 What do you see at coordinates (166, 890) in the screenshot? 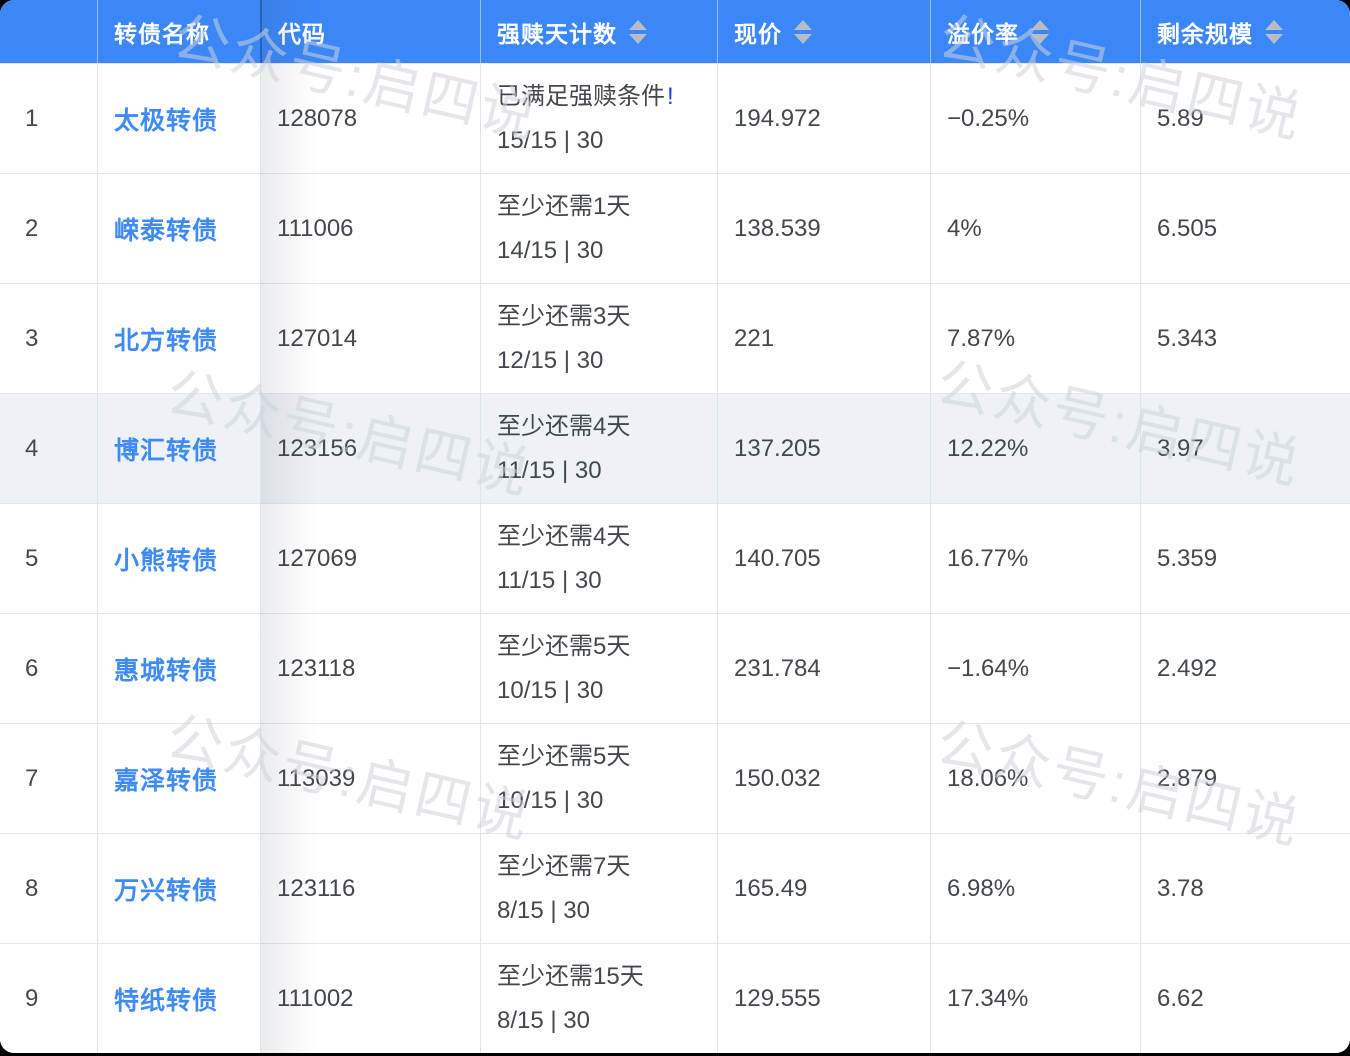
I see `bond-name-link: 万兴转债` at bounding box center [166, 890].